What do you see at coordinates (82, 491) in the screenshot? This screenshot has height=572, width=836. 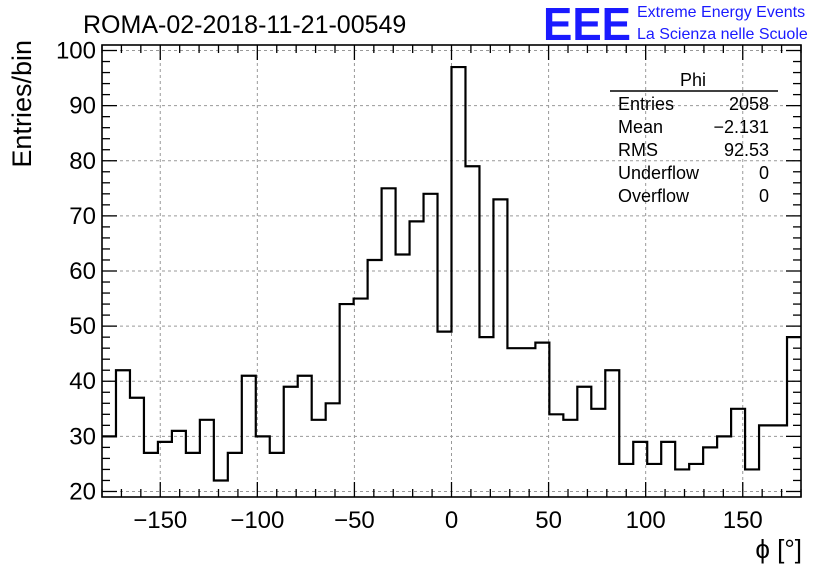 I see `y-tick-label: 20` at bounding box center [82, 491].